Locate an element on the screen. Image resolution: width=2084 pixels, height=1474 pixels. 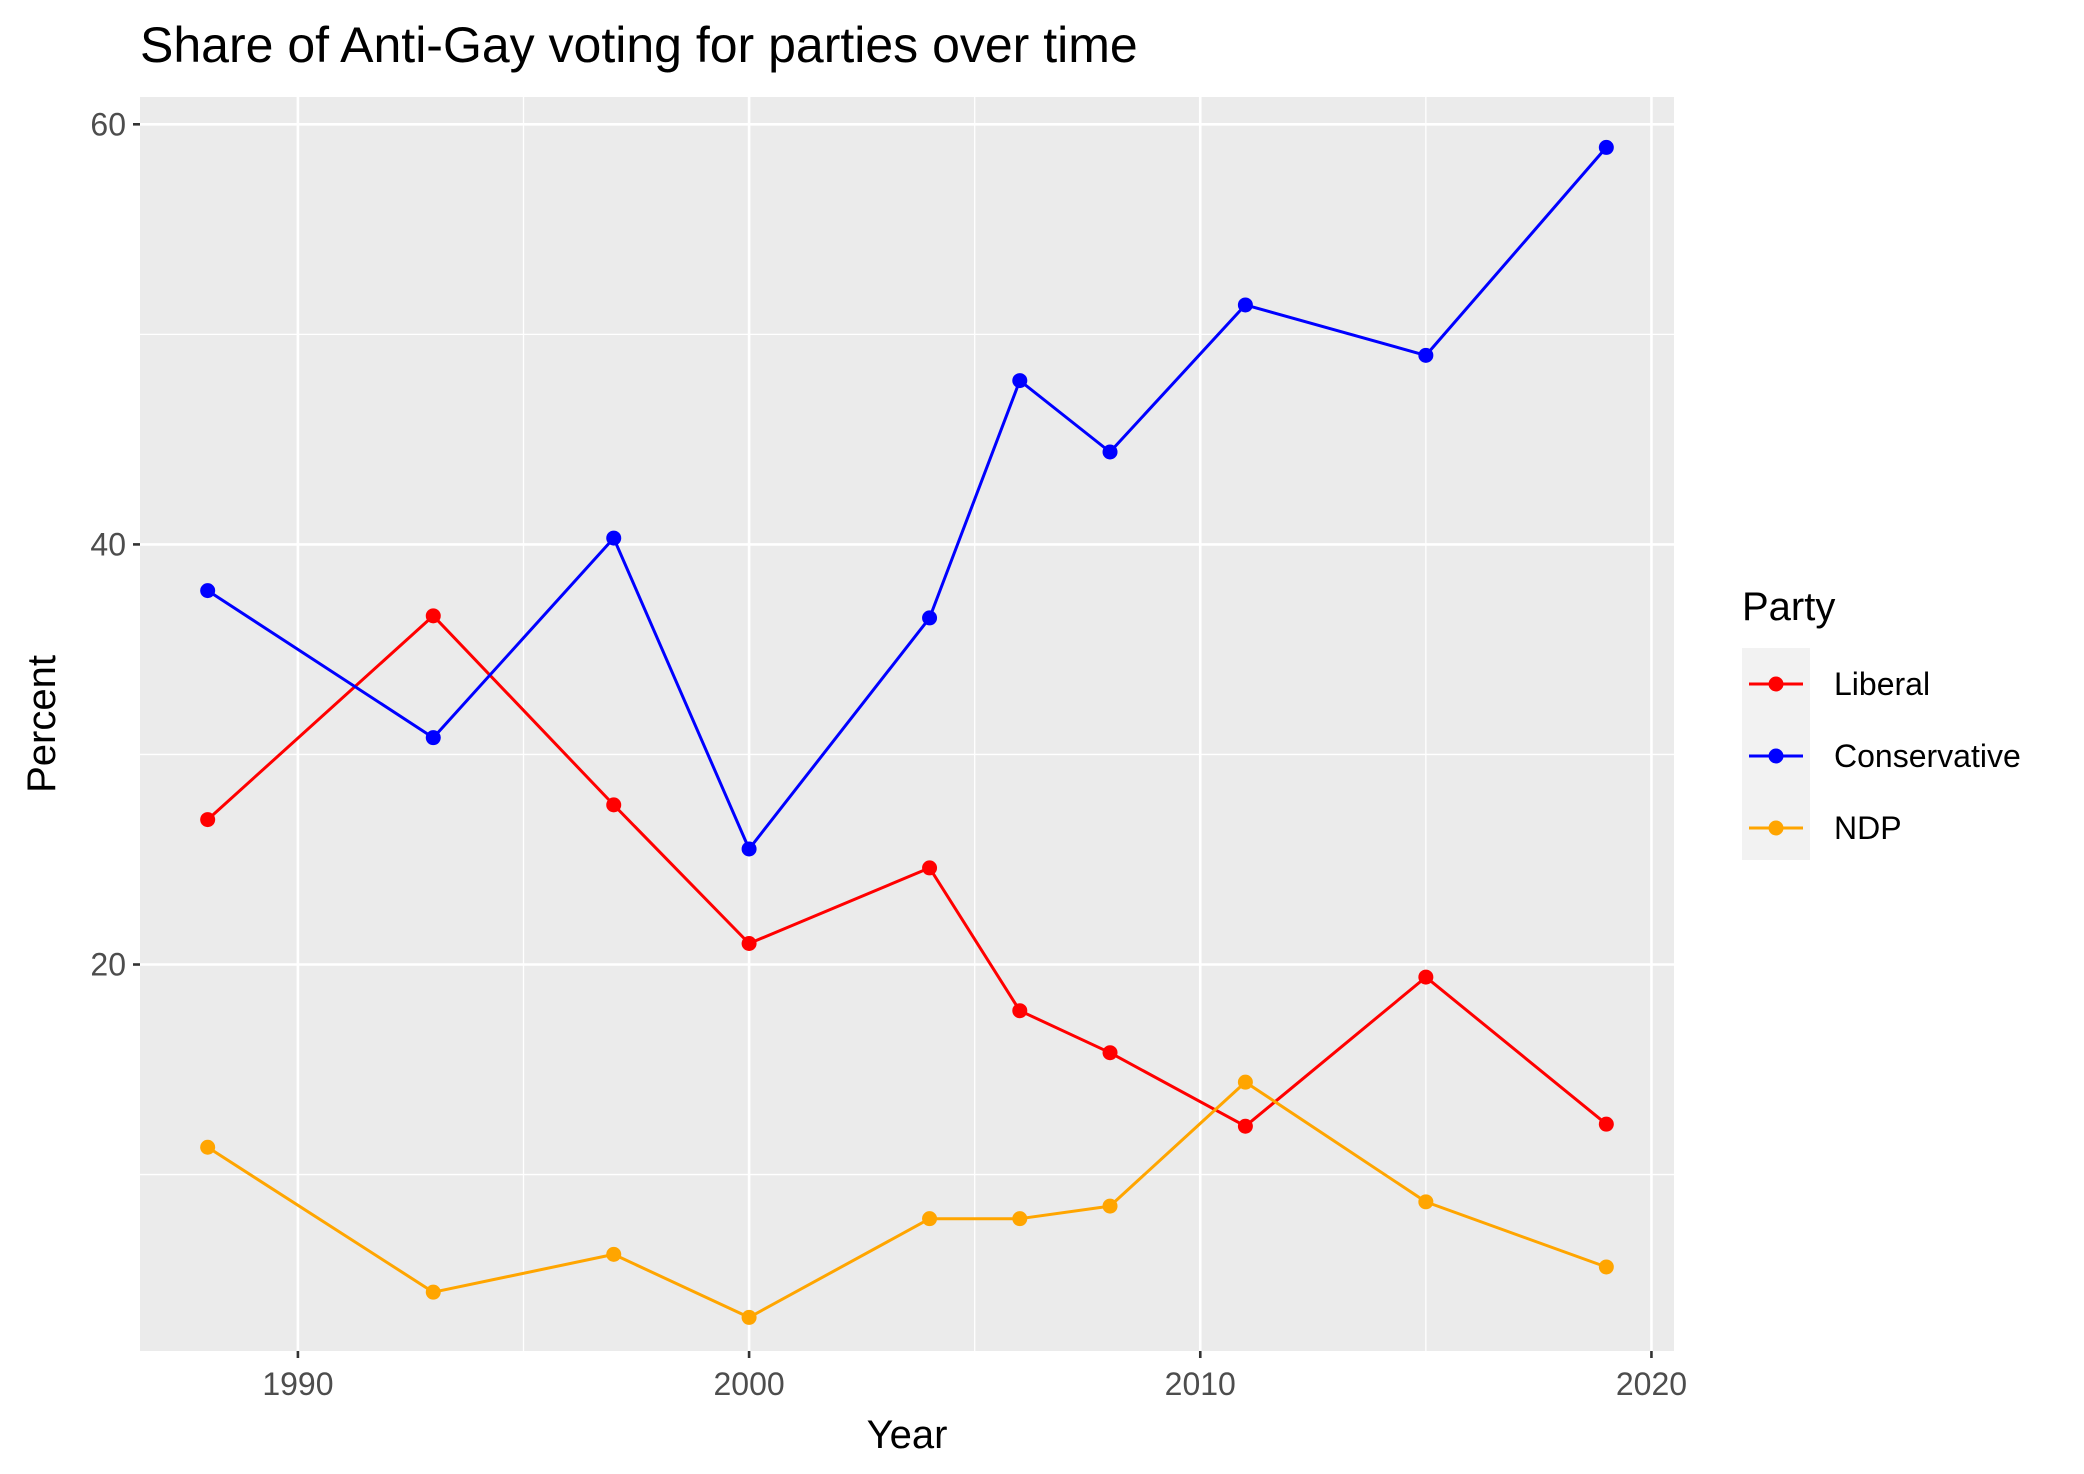
legend-label: NDP is located at coordinates (1868, 828).